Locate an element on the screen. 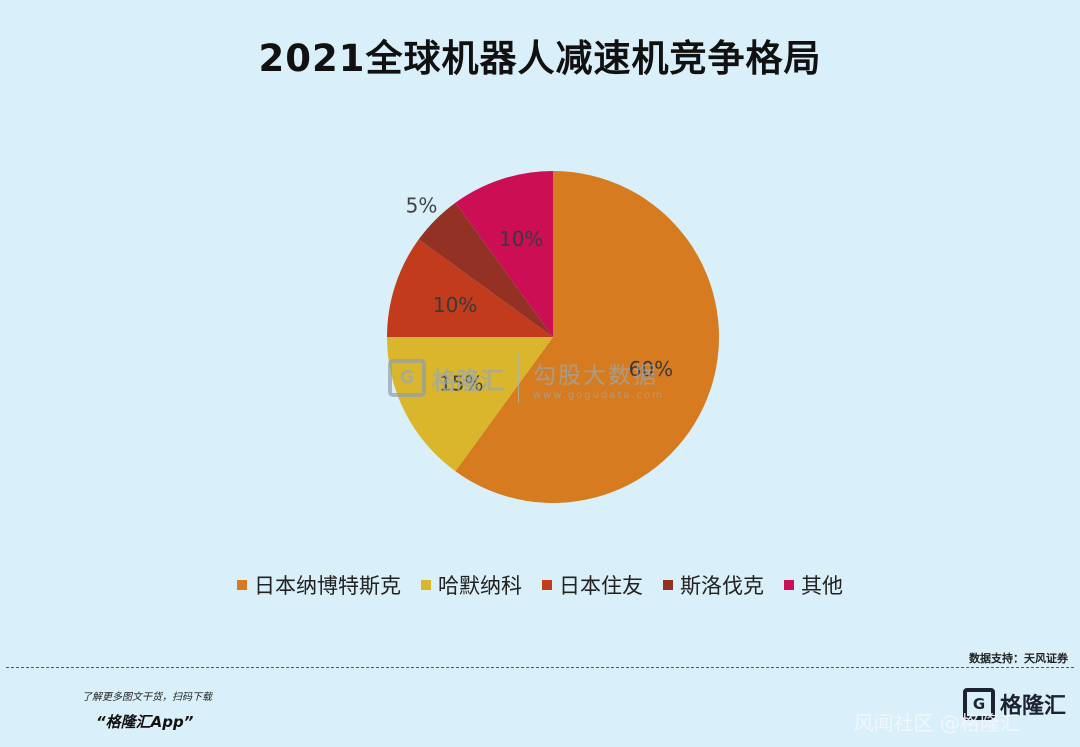 Image resolution: width=1080 pixels, height=747 pixels. legend-item: 日本住友 is located at coordinates (592, 585).